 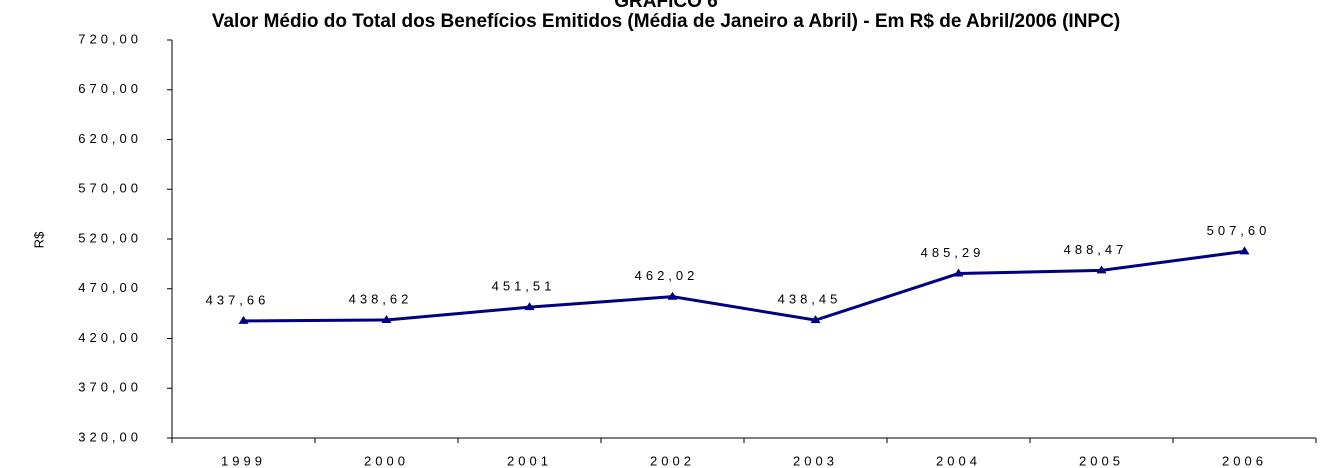 What do you see at coordinates (815, 460) in the screenshot?
I see `x-tick-label: 2003` at bounding box center [815, 460].